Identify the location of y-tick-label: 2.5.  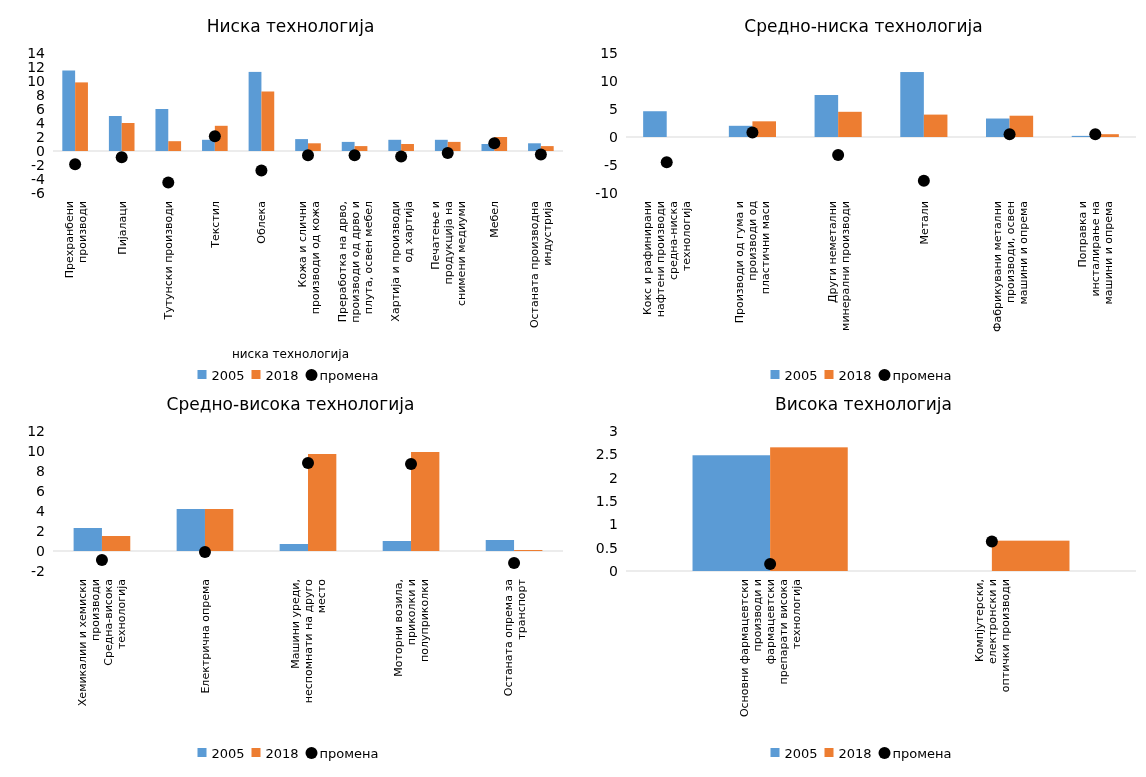
(606, 454).